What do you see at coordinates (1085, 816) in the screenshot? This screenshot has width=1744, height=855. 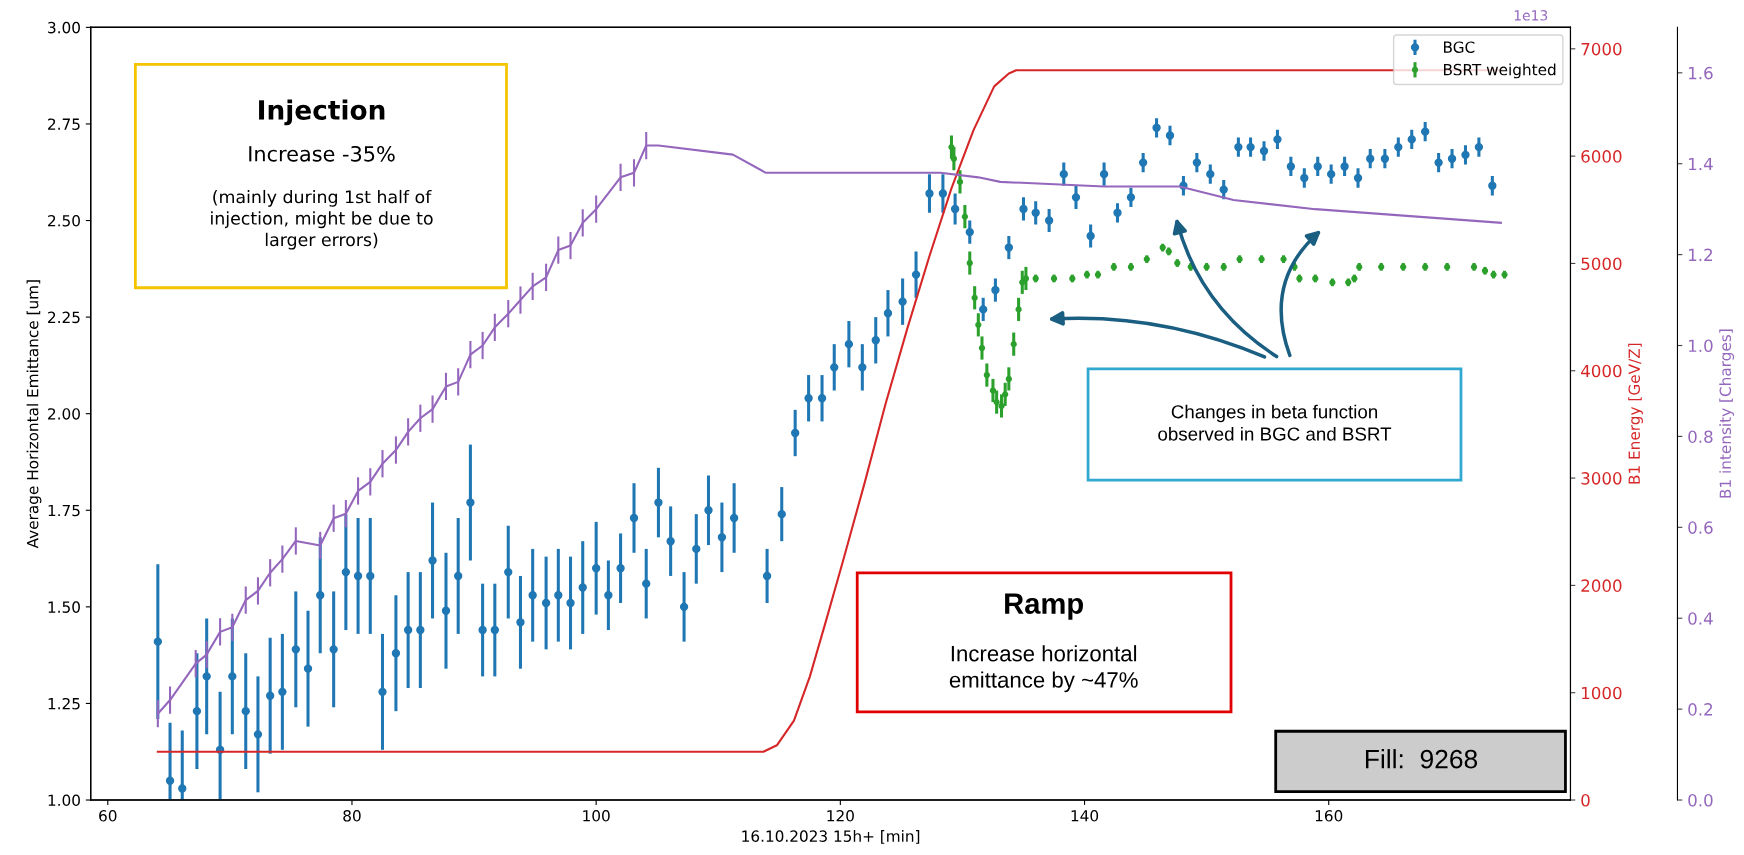 I see `x-tick-label: 140` at bounding box center [1085, 816].